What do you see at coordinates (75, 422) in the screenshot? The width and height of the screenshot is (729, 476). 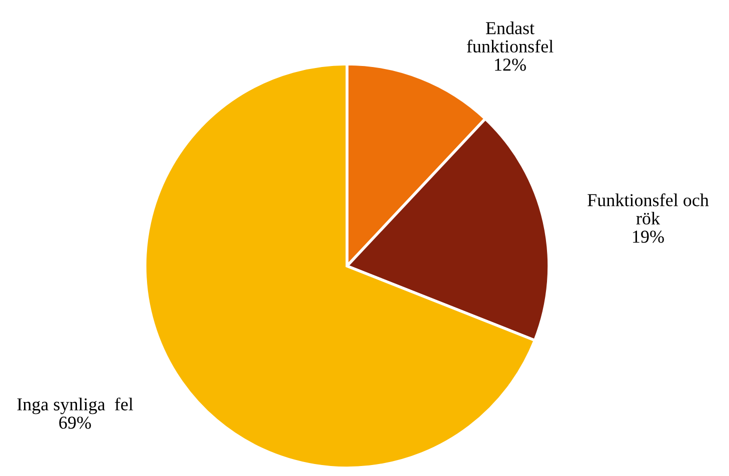 I see `data-label: 69%` at bounding box center [75, 422].